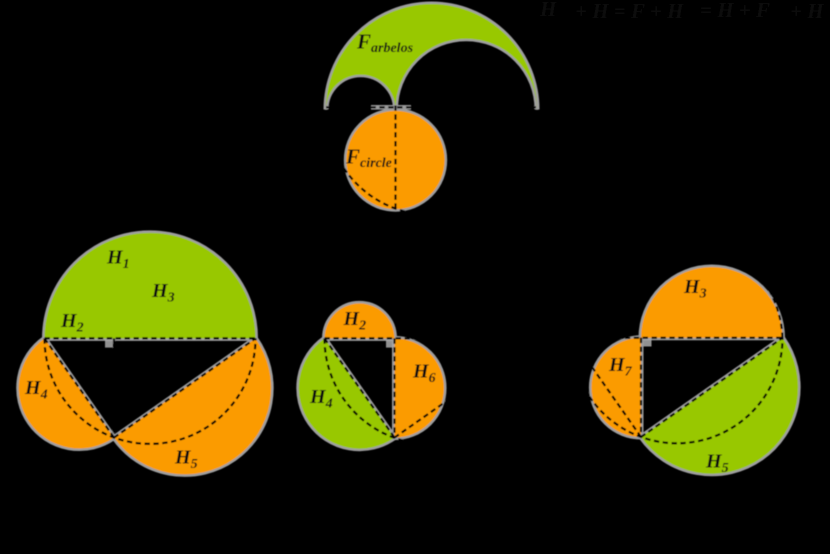 The image size is (830, 554). Describe the element at coordinates (548, 10) in the screenshot. I see `svg-text: H` at that location.